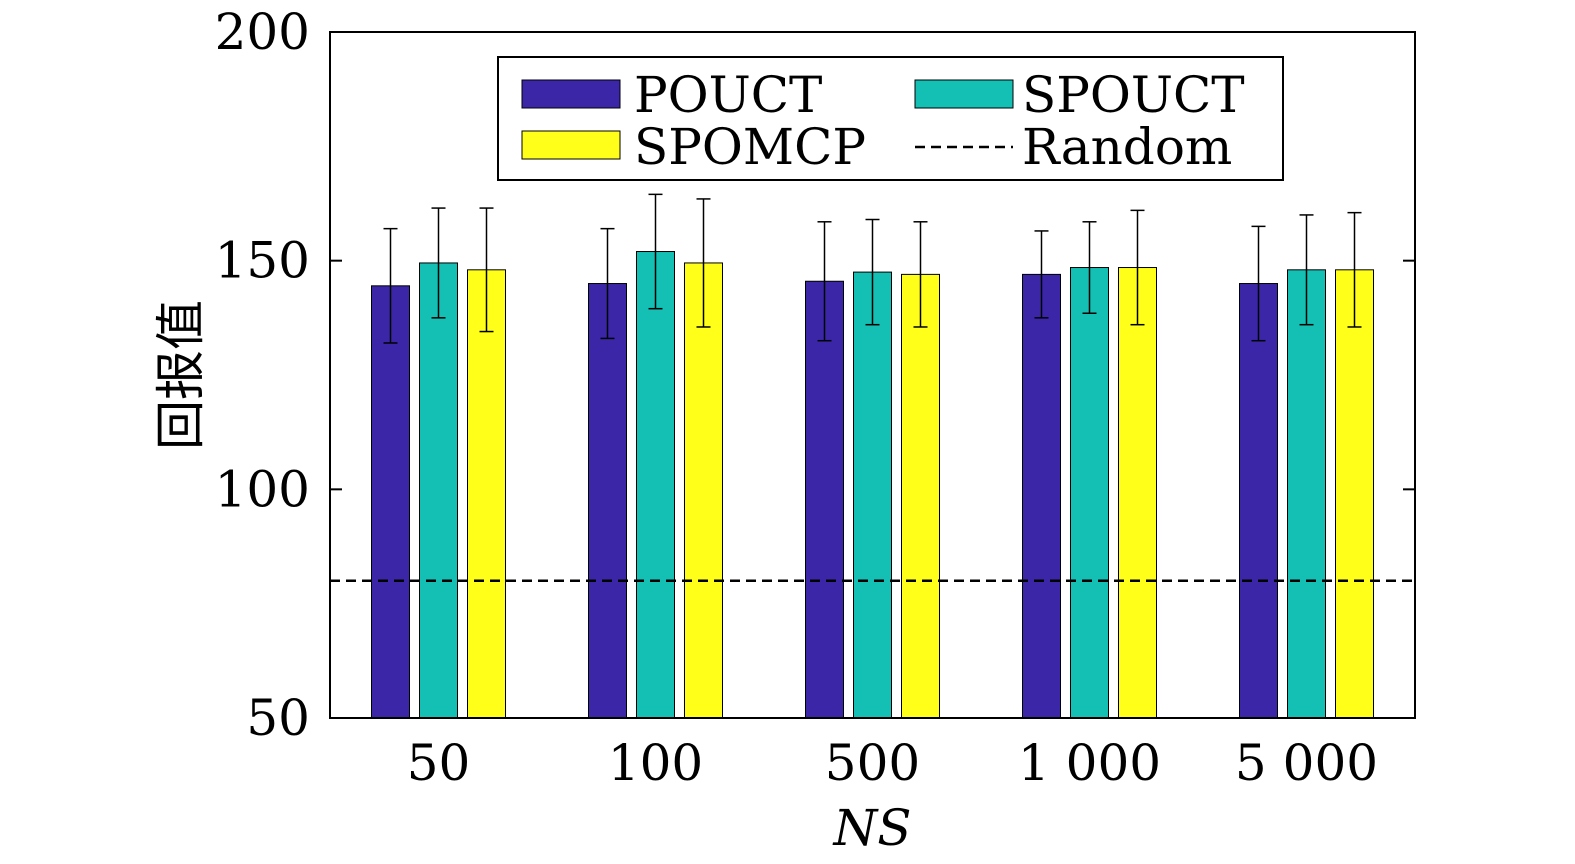 The image size is (1575, 864). I want to click on y-axis-title: 回报值, so click(181, 375).